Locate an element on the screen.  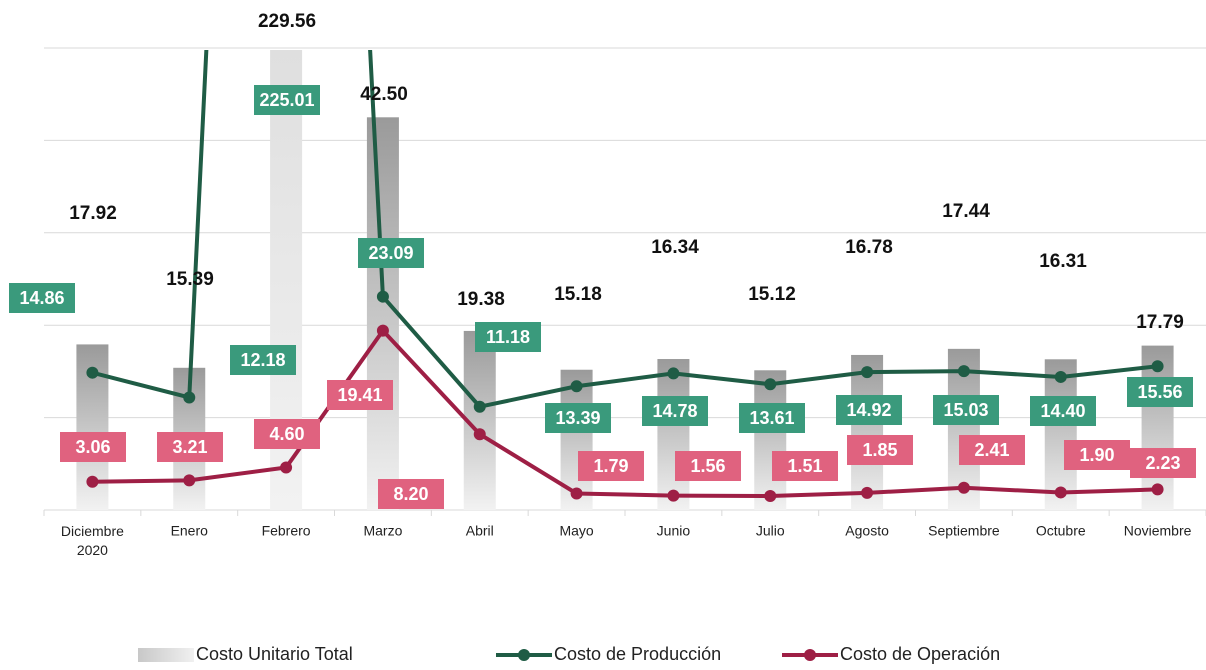
x-tick-label: Marzo is located at coordinates (382, 531).